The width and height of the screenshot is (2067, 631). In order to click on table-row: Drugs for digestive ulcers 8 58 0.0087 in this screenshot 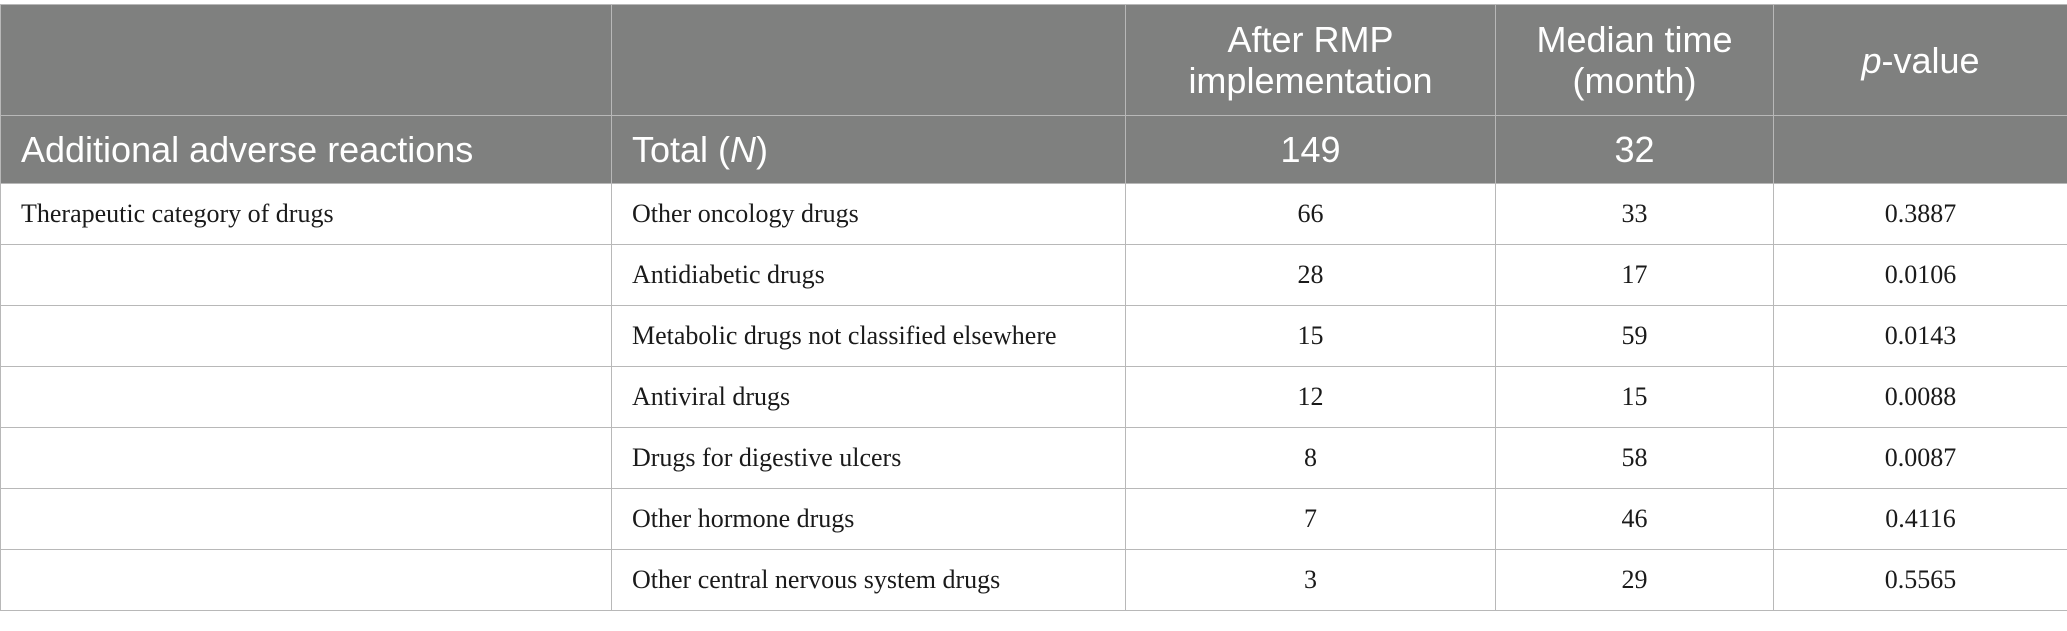, I will do `click(1033, 458)`.